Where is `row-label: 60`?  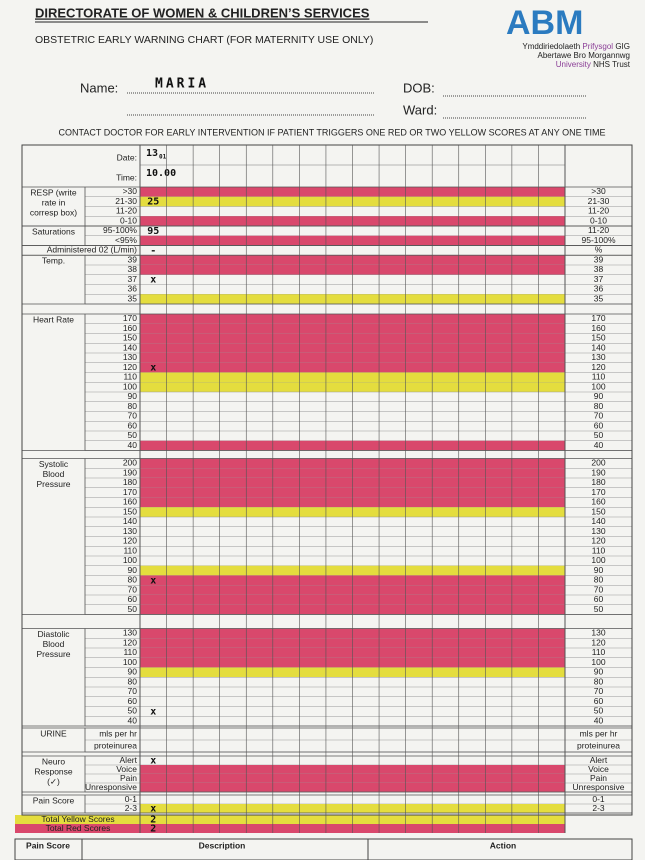
row-label: 60 is located at coordinates (133, 599).